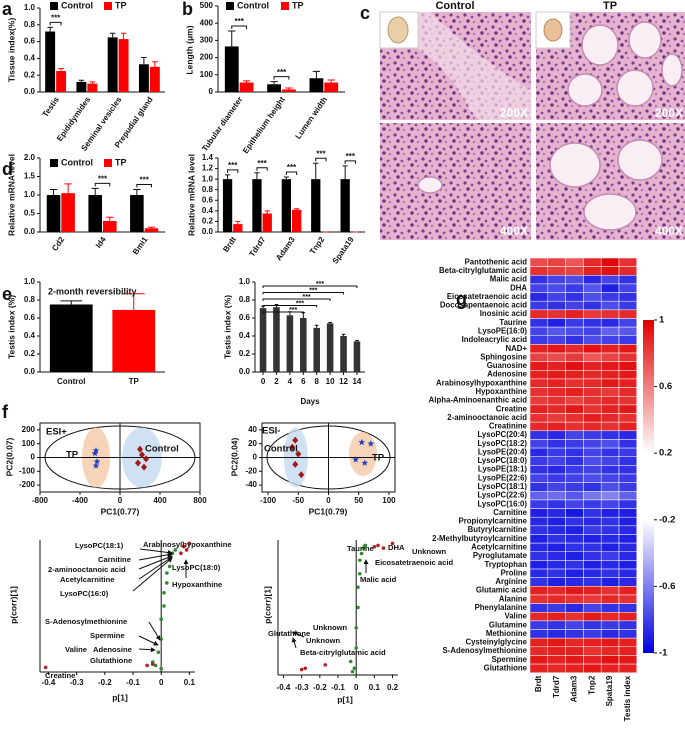 The image size is (685, 731). What do you see at coordinates (667, 586) in the screenshot?
I see `colorbar-tick-label: -0.6` at bounding box center [667, 586].